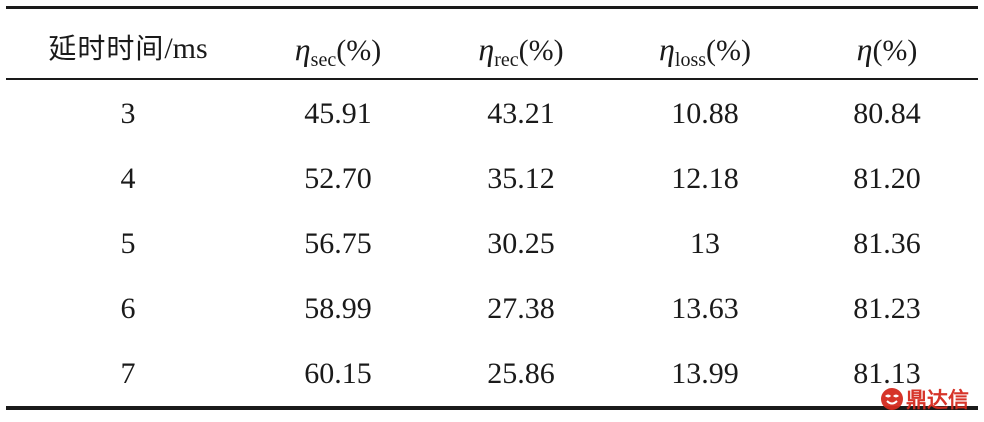 Image resolution: width=984 pixels, height=422 pixels. Describe the element at coordinates (705, 243) in the screenshot. I see `cell-eta-loss: 13` at that location.